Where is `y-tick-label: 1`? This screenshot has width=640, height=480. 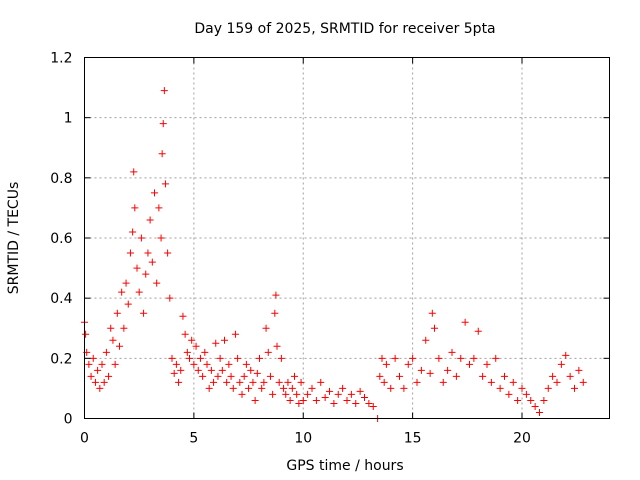 y-tick-label: 1 is located at coordinates (68, 119).